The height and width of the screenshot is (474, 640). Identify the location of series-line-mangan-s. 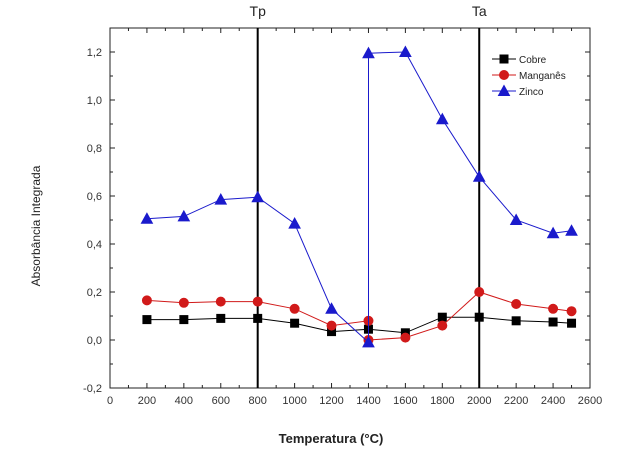
(359, 316).